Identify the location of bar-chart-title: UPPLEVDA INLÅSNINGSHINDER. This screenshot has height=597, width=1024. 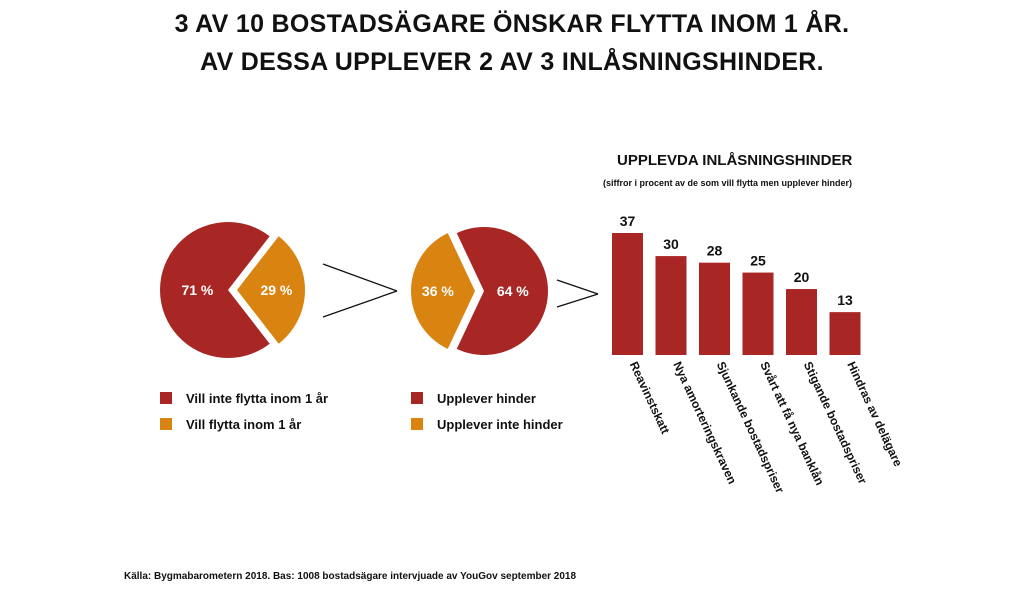
(735, 160).